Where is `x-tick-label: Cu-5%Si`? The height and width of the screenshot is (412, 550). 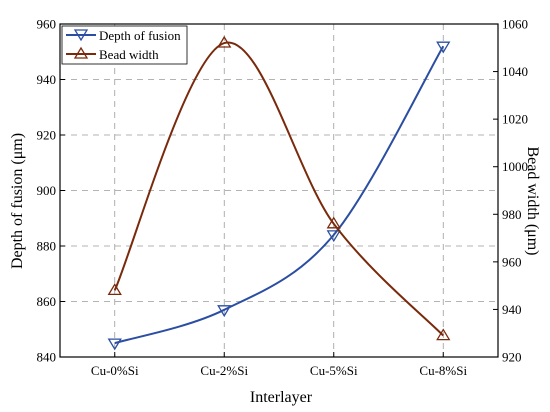 x-tick-label: Cu-5%Si is located at coordinates (334, 370).